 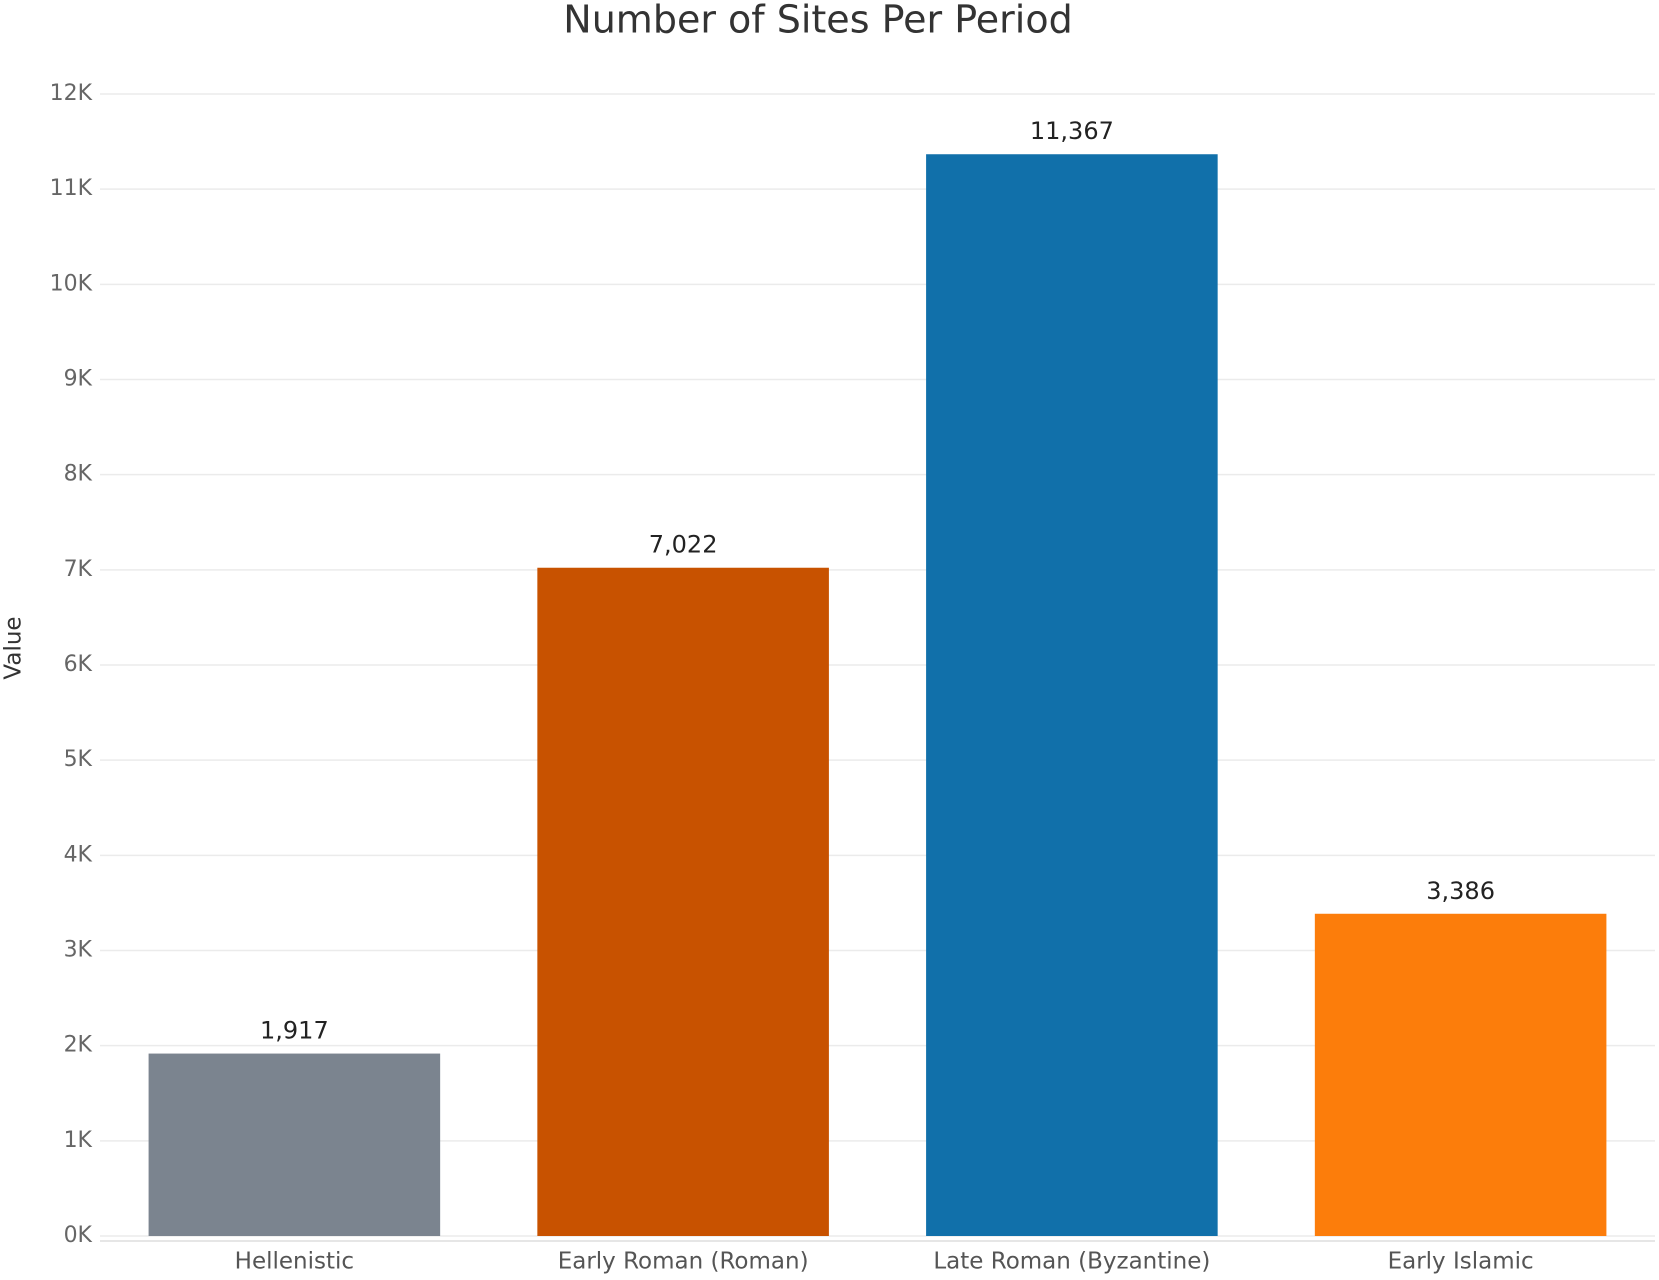 I want to click on y-tick-label: 1K, so click(x=78, y=1140).